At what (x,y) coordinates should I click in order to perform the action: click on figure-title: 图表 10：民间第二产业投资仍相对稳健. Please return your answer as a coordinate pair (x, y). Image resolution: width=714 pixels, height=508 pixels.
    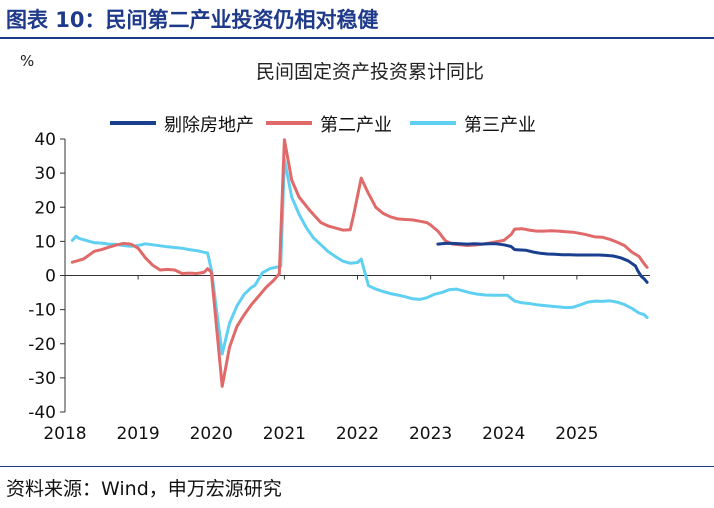
    Looking at the image, I should click on (192, 20).